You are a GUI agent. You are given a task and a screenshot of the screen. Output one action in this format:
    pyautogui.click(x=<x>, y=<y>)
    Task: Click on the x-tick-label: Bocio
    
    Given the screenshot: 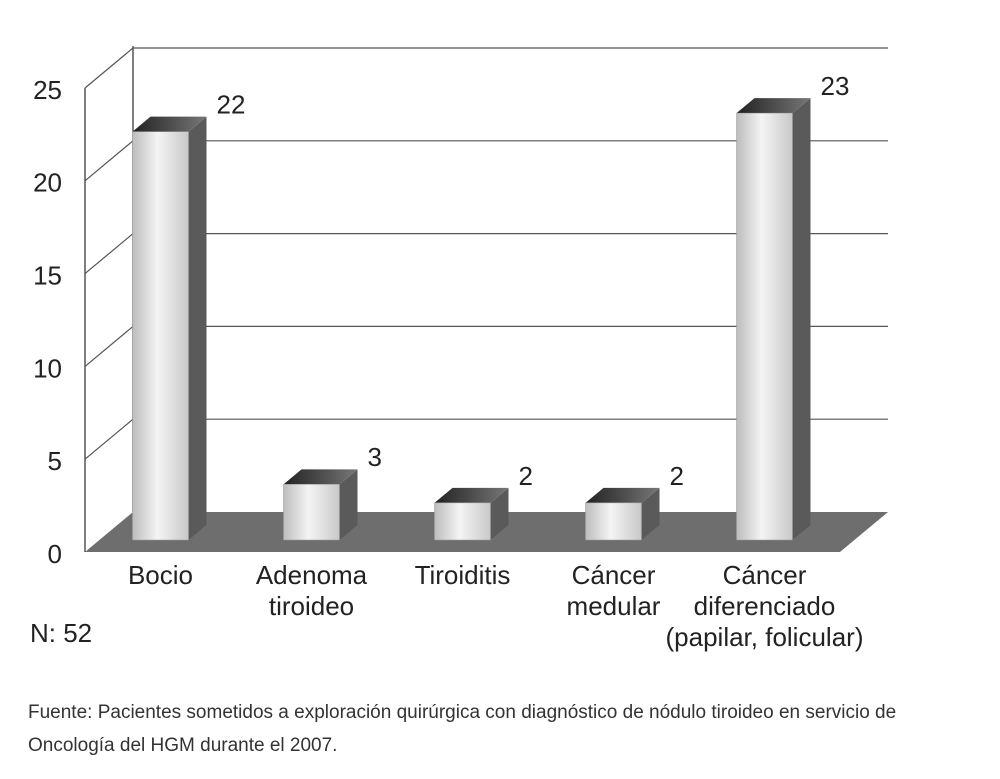 What is the action you would take?
    pyautogui.click(x=160, y=575)
    